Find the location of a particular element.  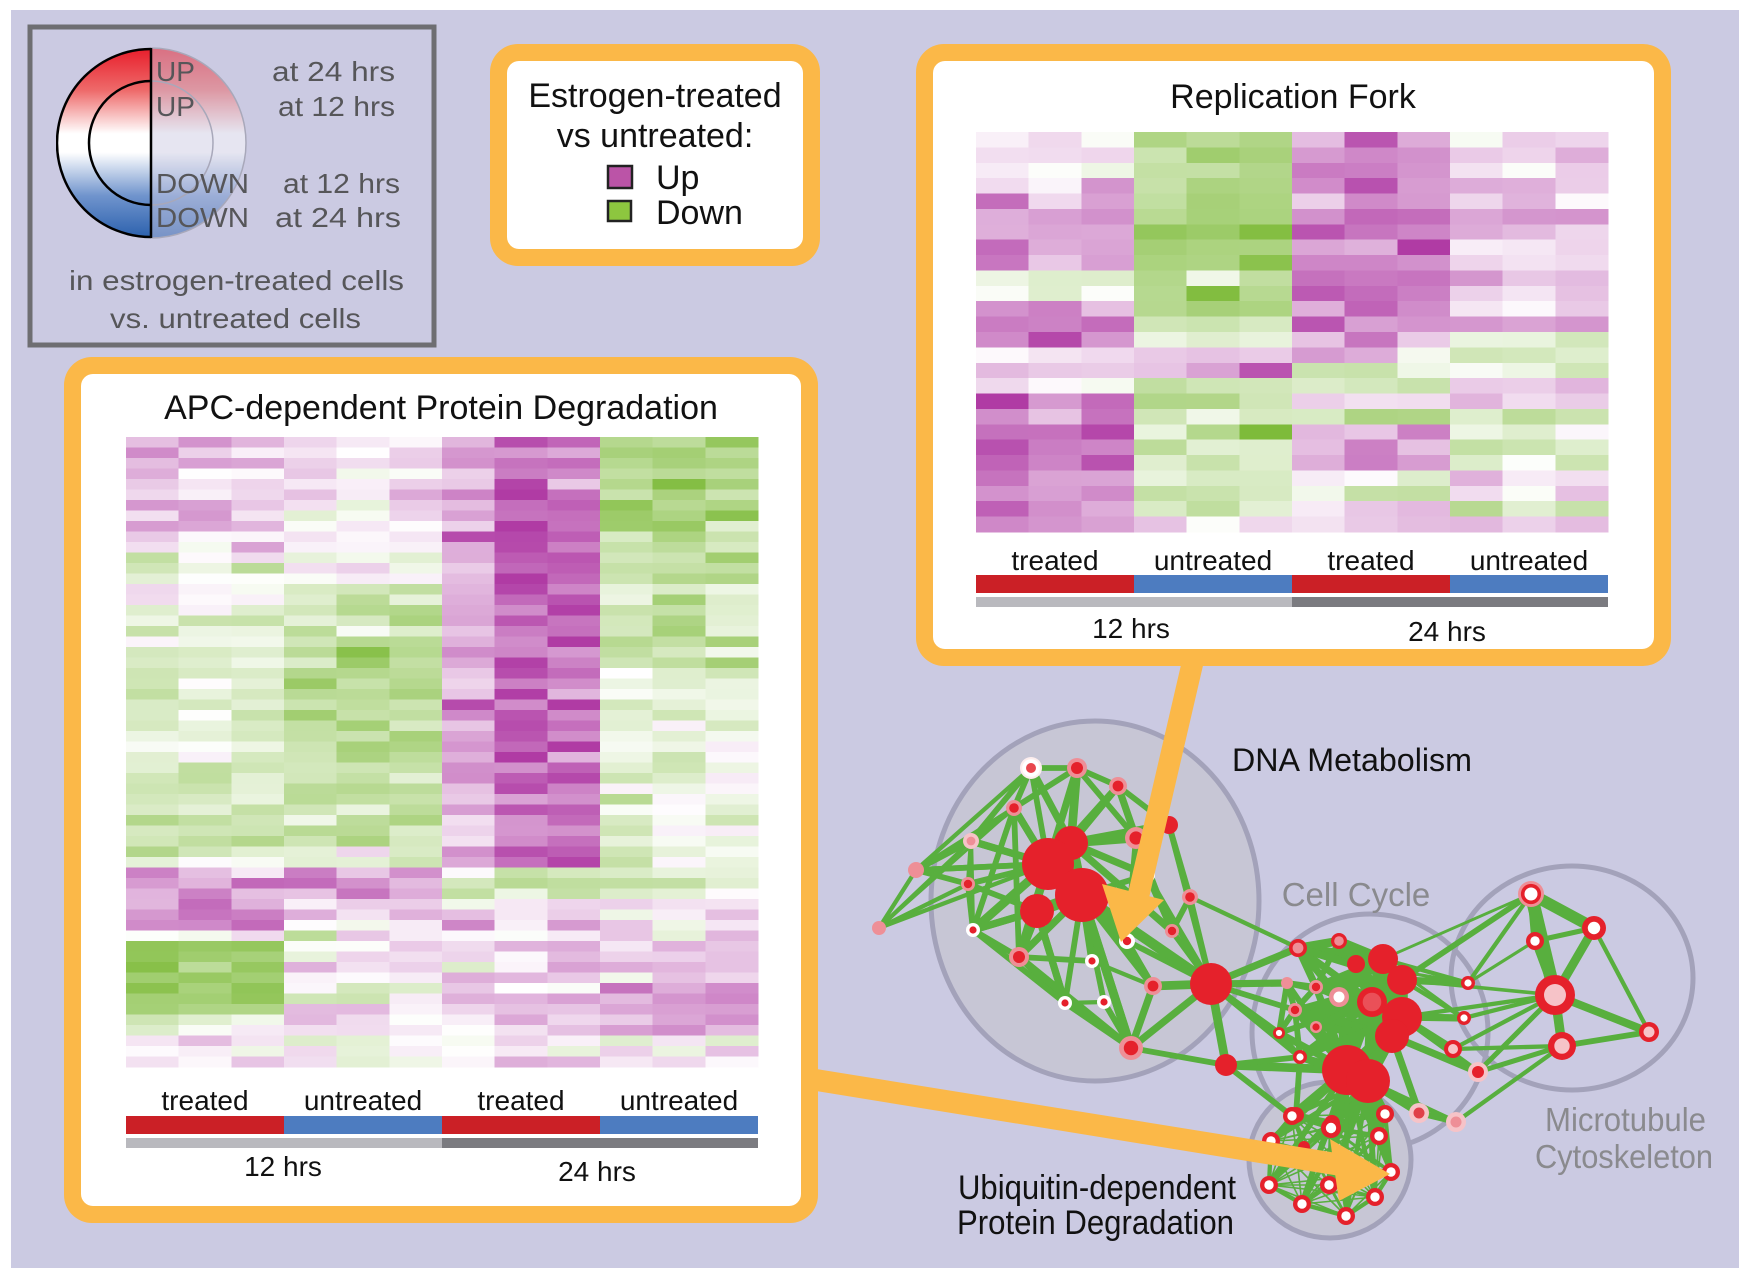

svg-text: DNA Metabolism is located at coordinates (1352, 760).